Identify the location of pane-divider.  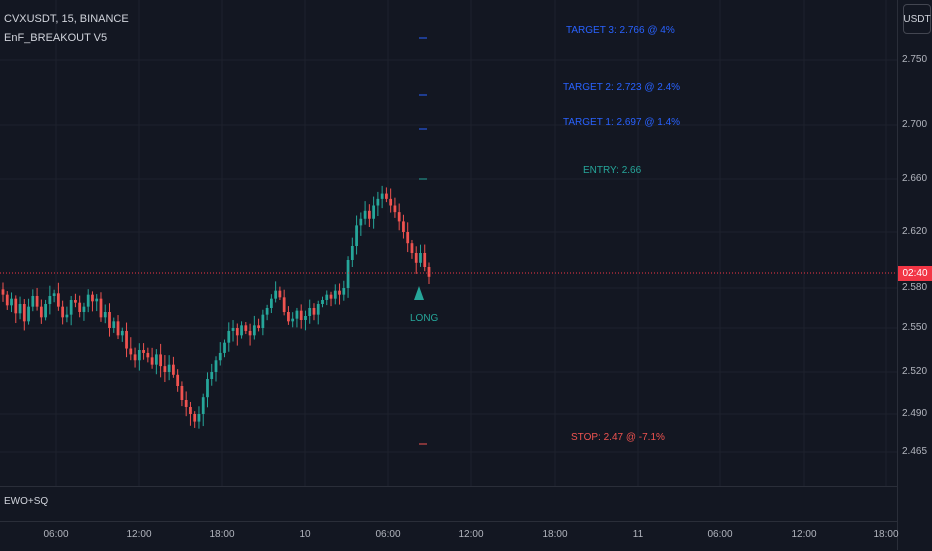
(448, 486).